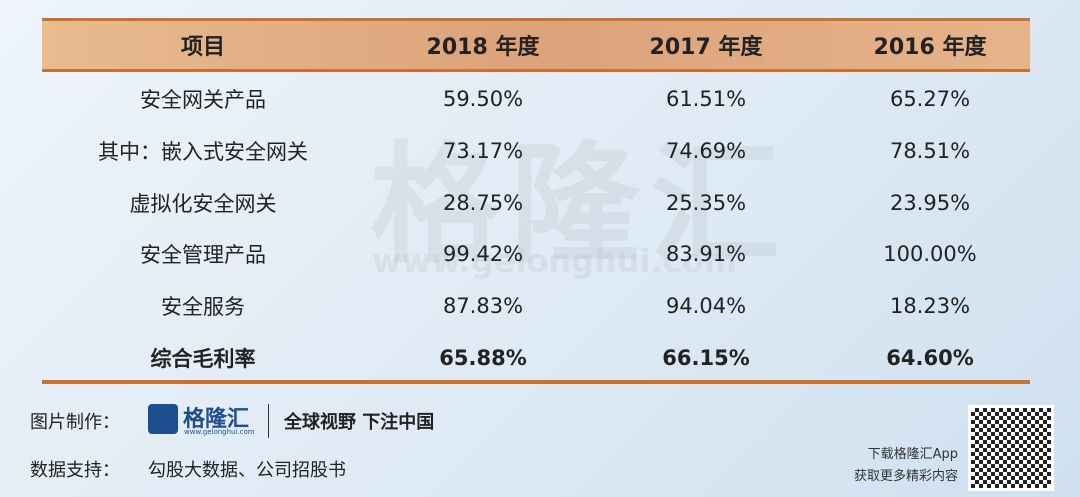  What do you see at coordinates (268, 421) in the screenshot?
I see `divider` at bounding box center [268, 421].